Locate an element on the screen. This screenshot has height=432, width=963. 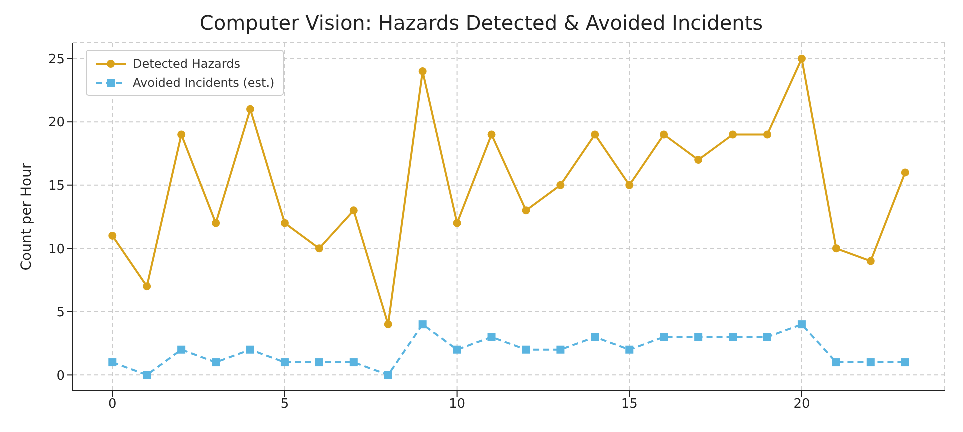
y-axis-title: Count per Hour is located at coordinates (26, 217).